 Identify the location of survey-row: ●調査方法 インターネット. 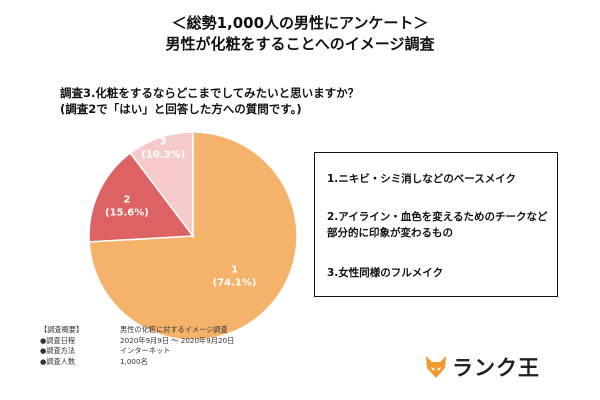
(137, 351).